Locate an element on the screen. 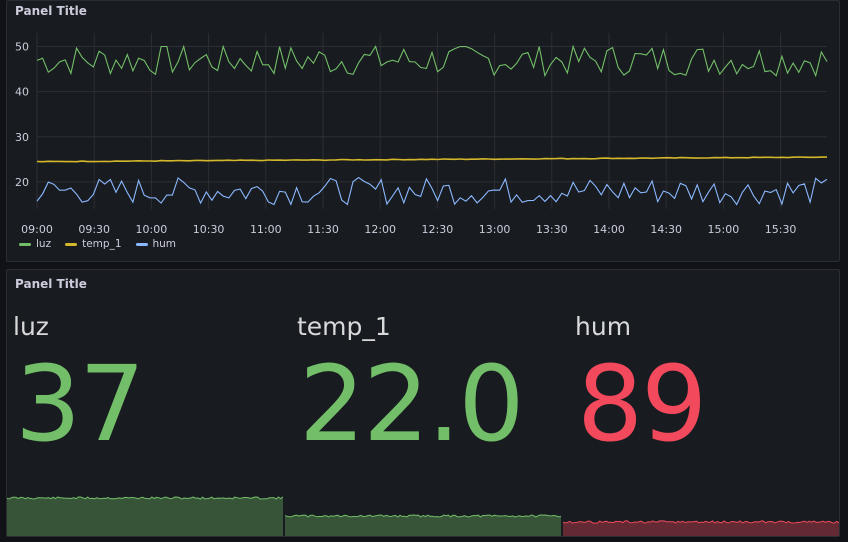 The height and width of the screenshot is (542, 848). chart-legend: luz temp_1 hum is located at coordinates (97, 244).